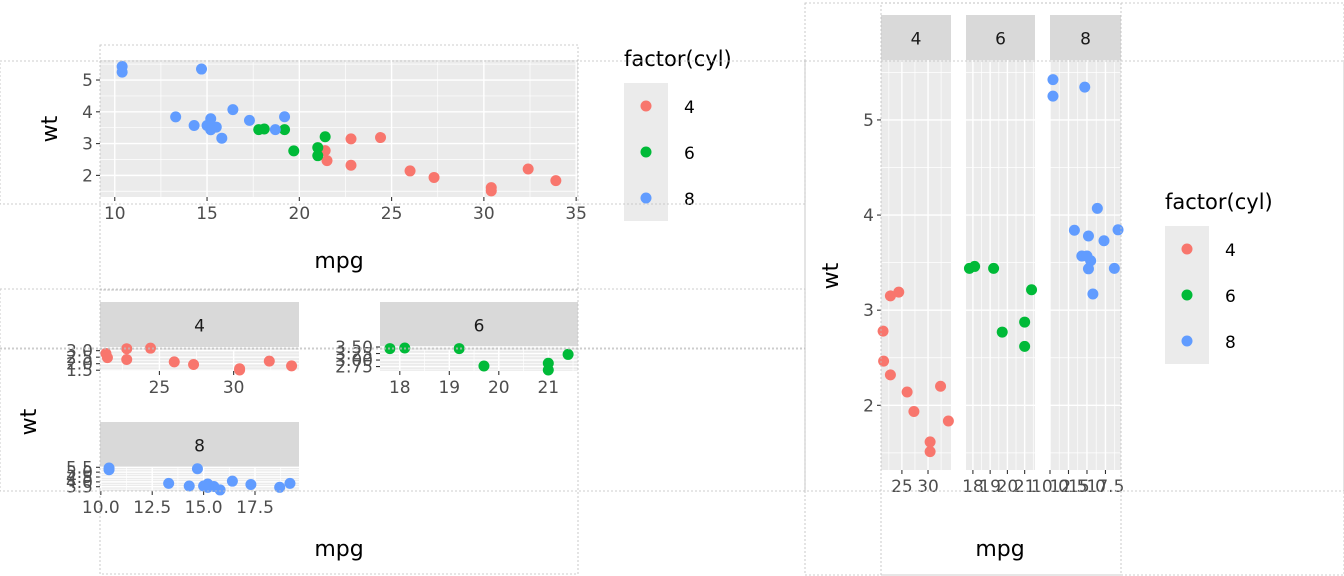 This screenshot has height=576, width=1344. I want to click on x-tick-label: 21, so click(1025, 487).